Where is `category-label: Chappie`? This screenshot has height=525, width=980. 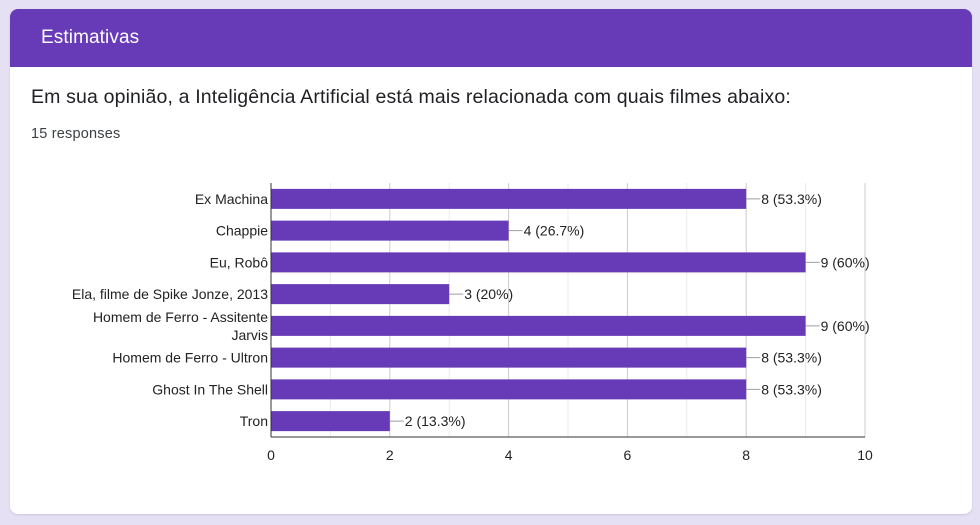
category-label: Chappie is located at coordinates (242, 231).